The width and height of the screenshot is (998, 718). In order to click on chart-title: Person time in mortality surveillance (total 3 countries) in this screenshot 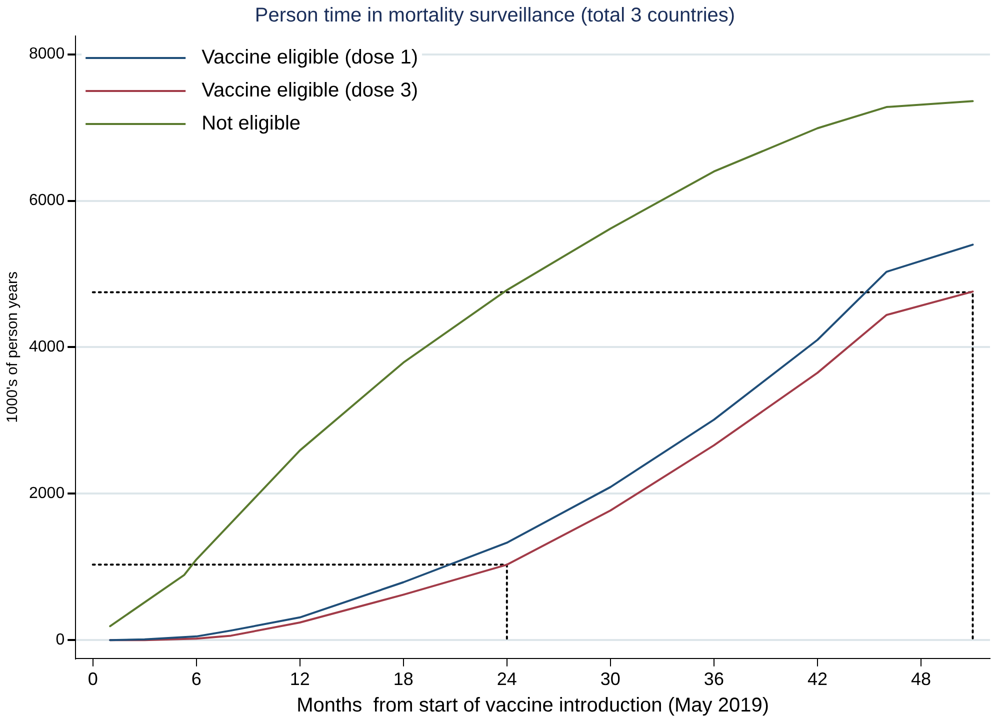, I will do `click(495, 15)`.